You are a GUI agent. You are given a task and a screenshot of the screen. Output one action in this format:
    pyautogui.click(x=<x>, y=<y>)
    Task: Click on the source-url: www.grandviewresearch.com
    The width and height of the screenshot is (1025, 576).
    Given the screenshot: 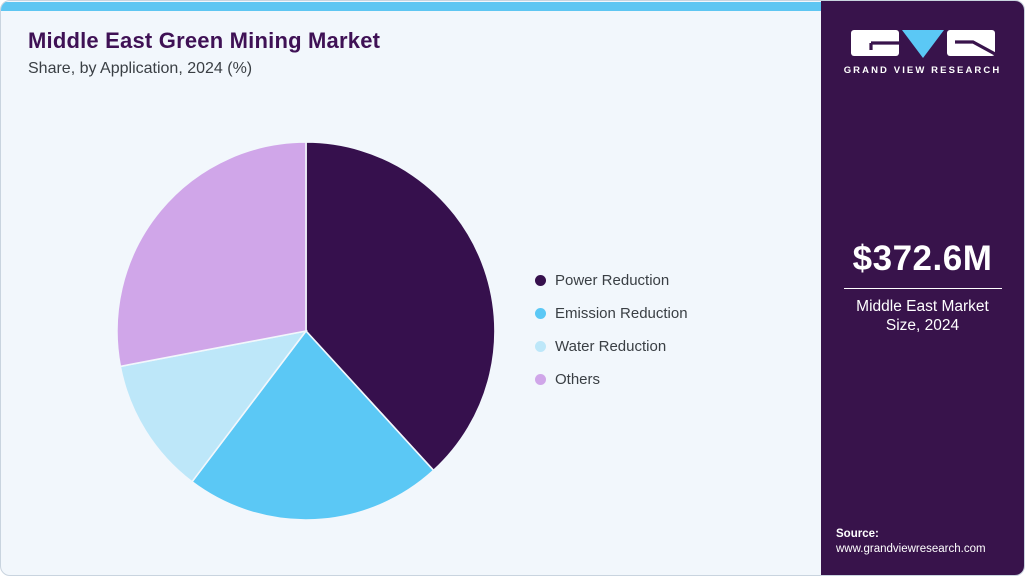 What is the action you would take?
    pyautogui.click(x=911, y=549)
    